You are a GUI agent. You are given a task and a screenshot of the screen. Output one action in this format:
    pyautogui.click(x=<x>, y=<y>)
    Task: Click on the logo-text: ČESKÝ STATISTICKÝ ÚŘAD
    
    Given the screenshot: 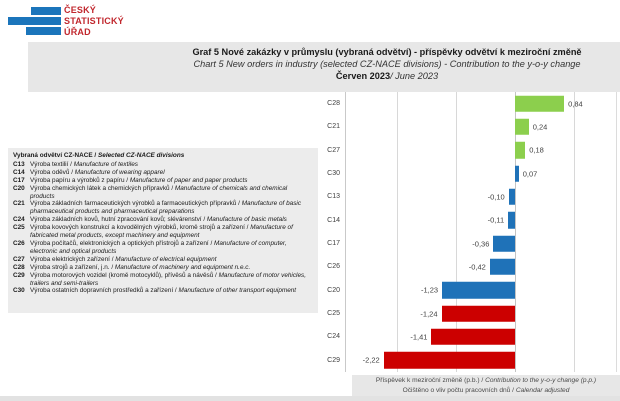 What is the action you would take?
    pyautogui.click(x=94, y=21)
    